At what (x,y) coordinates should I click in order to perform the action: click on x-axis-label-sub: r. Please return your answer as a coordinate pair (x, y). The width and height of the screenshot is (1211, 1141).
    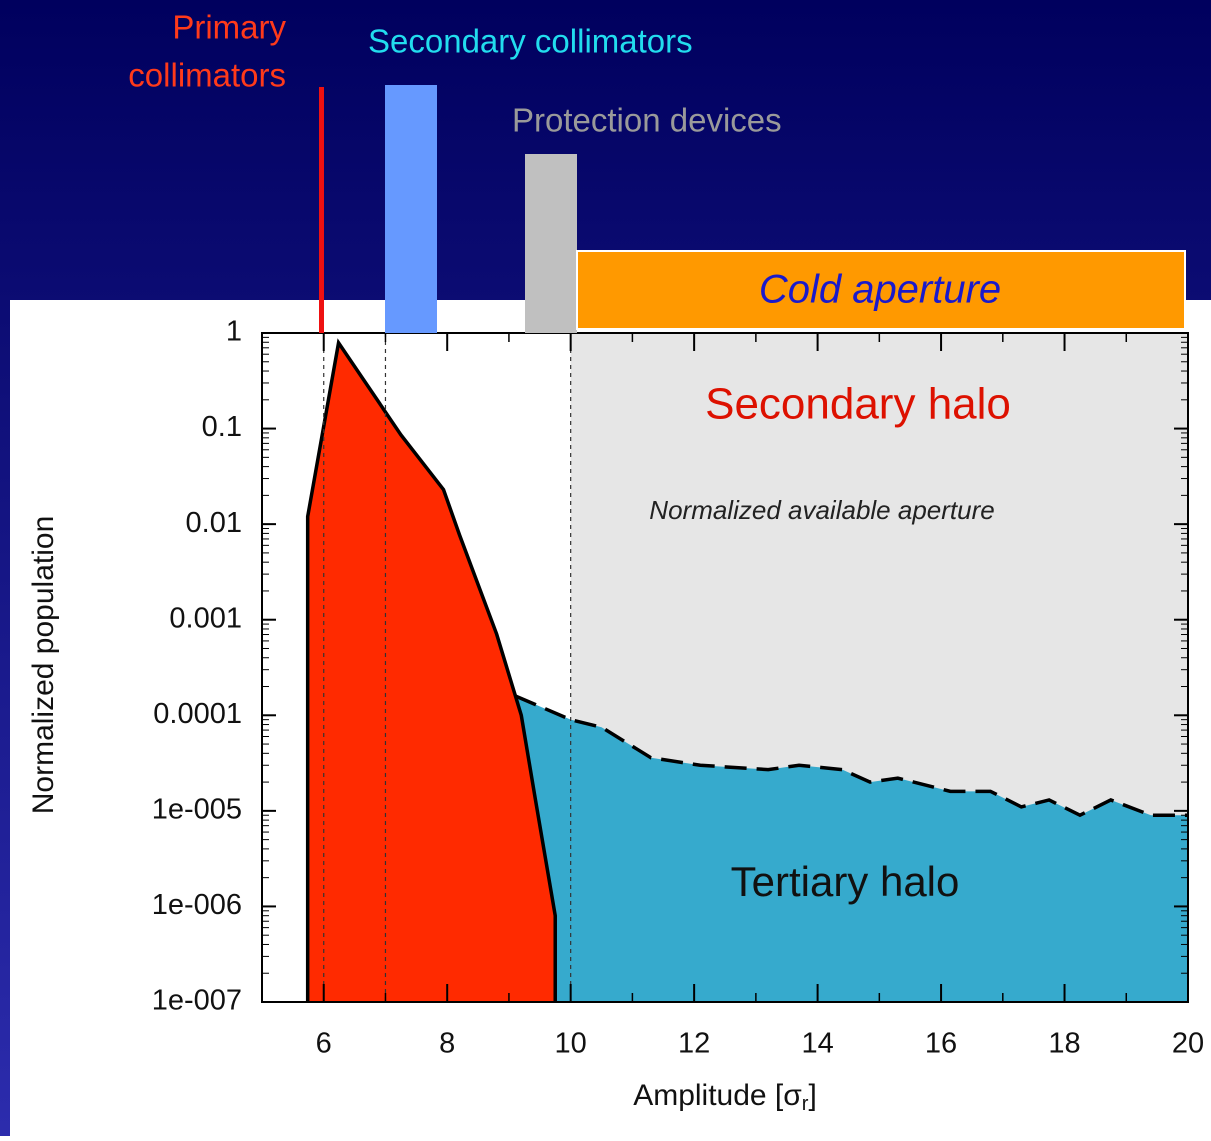
    Looking at the image, I should click on (805, 1104).